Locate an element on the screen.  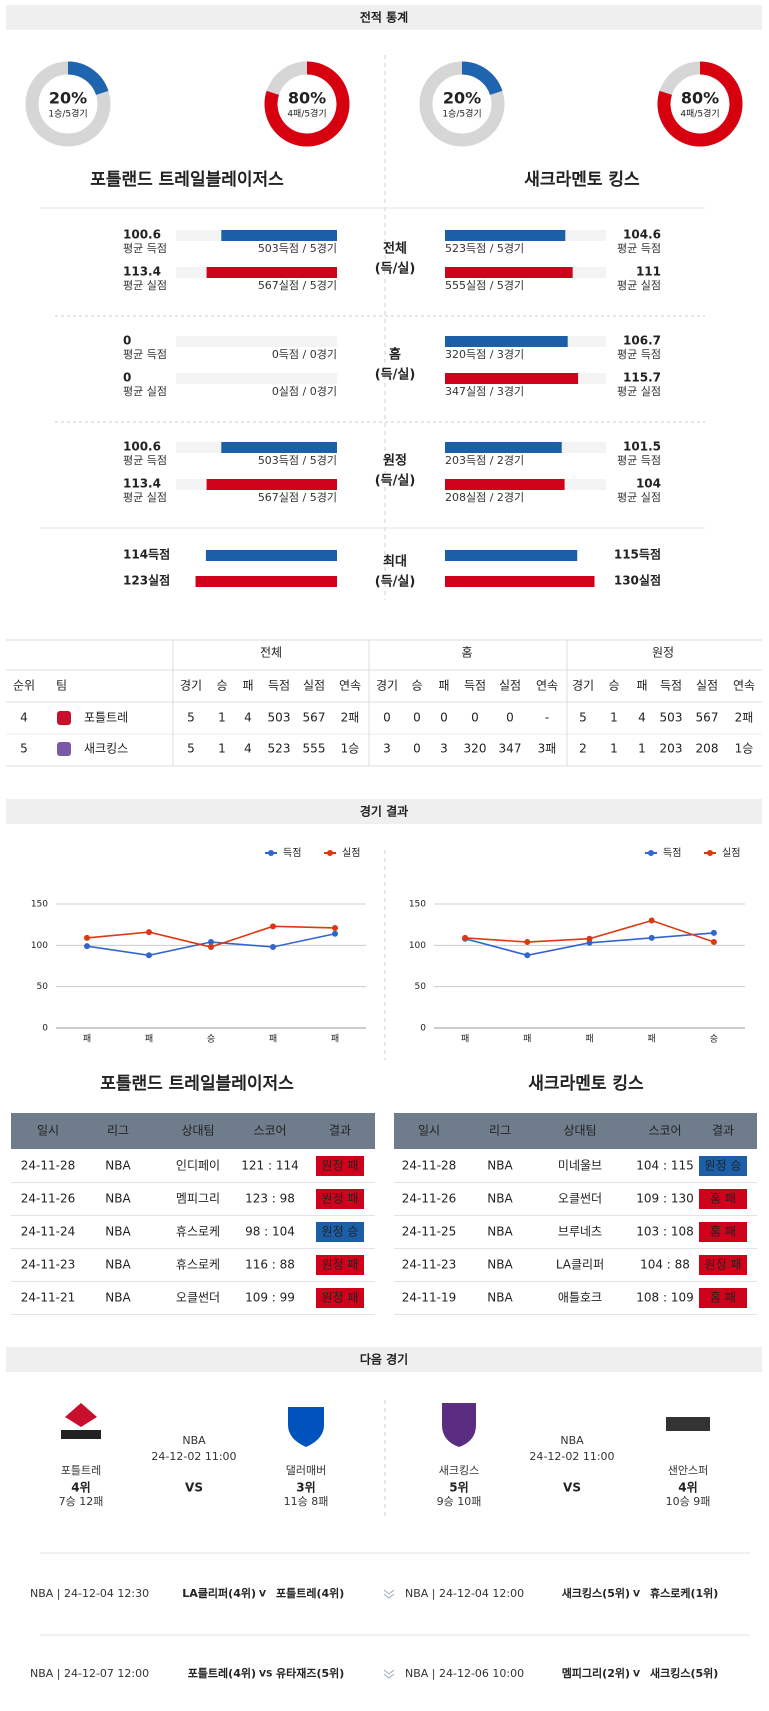
section-header is located at coordinates (384, 811).